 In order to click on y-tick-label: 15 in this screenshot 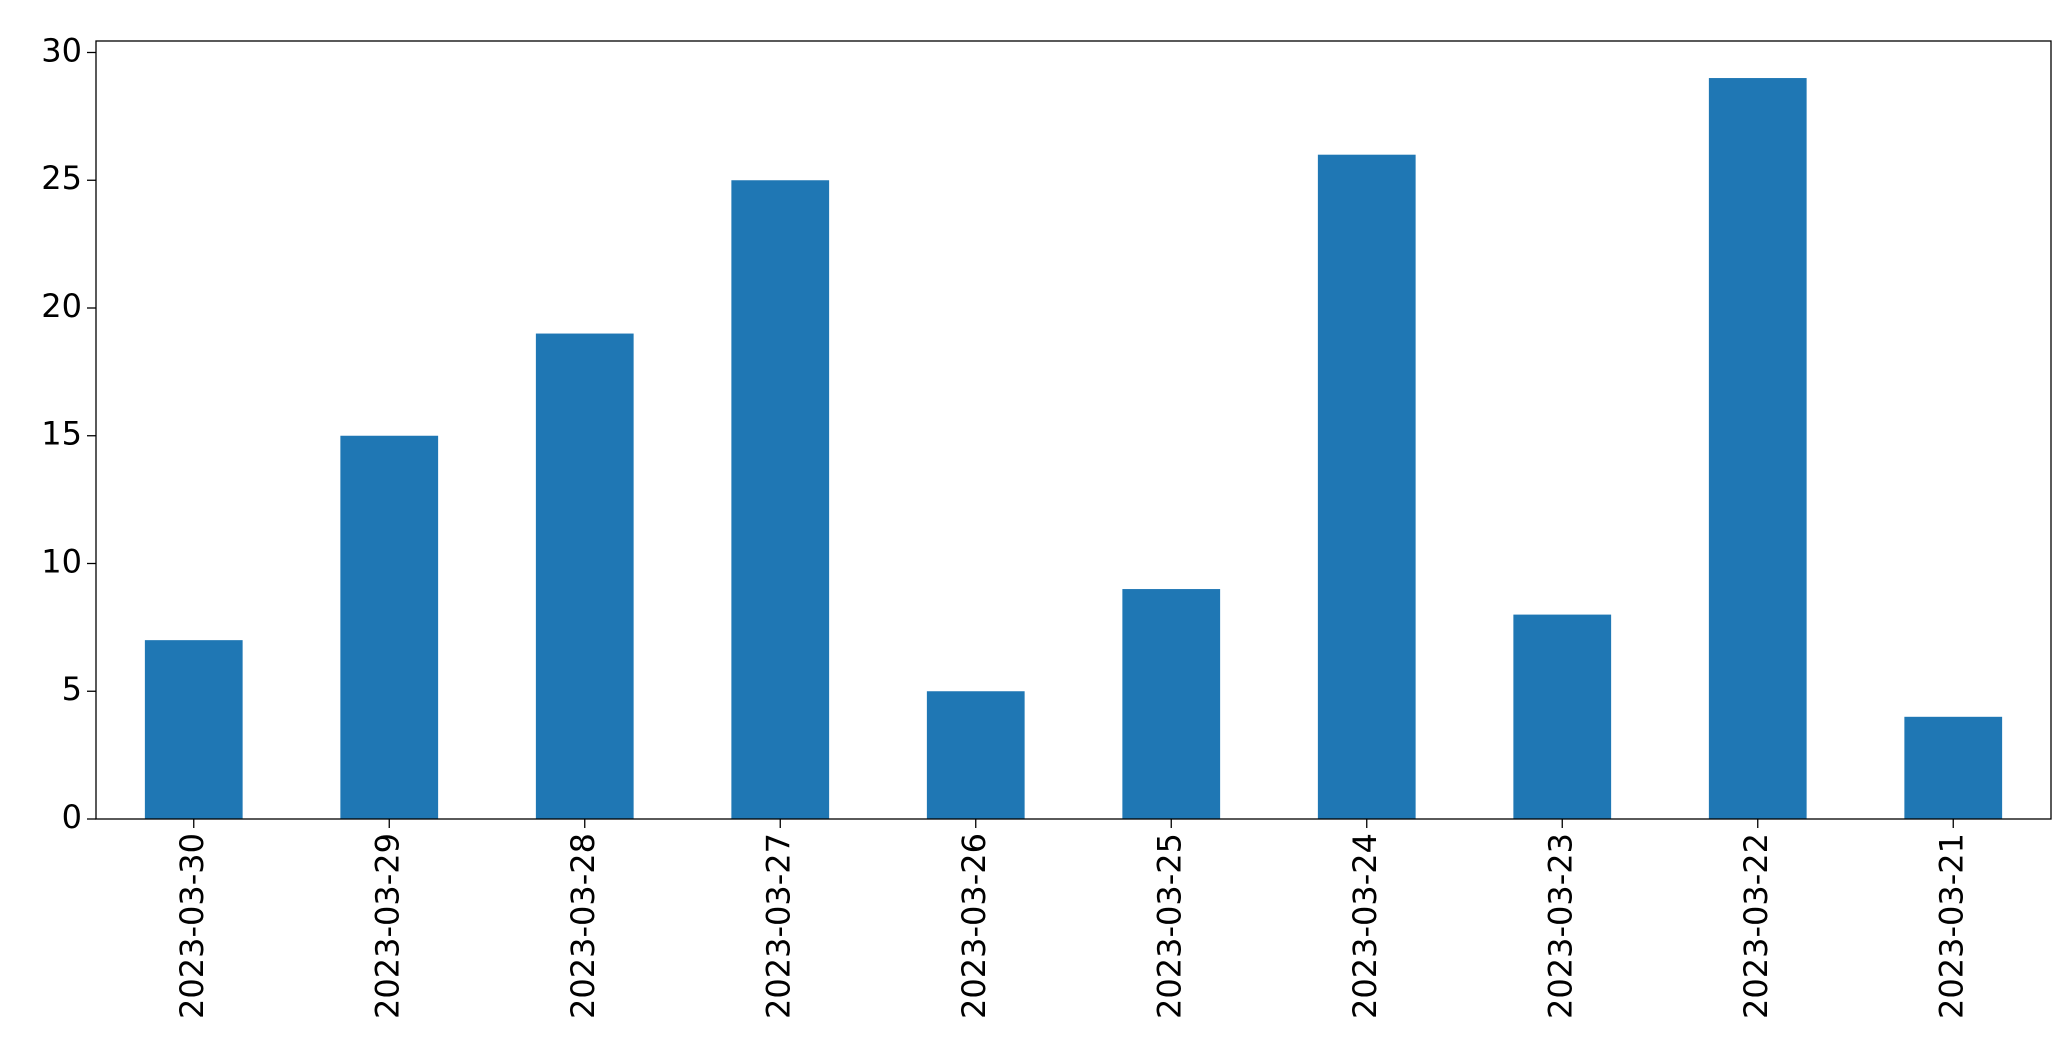, I will do `click(61, 434)`.